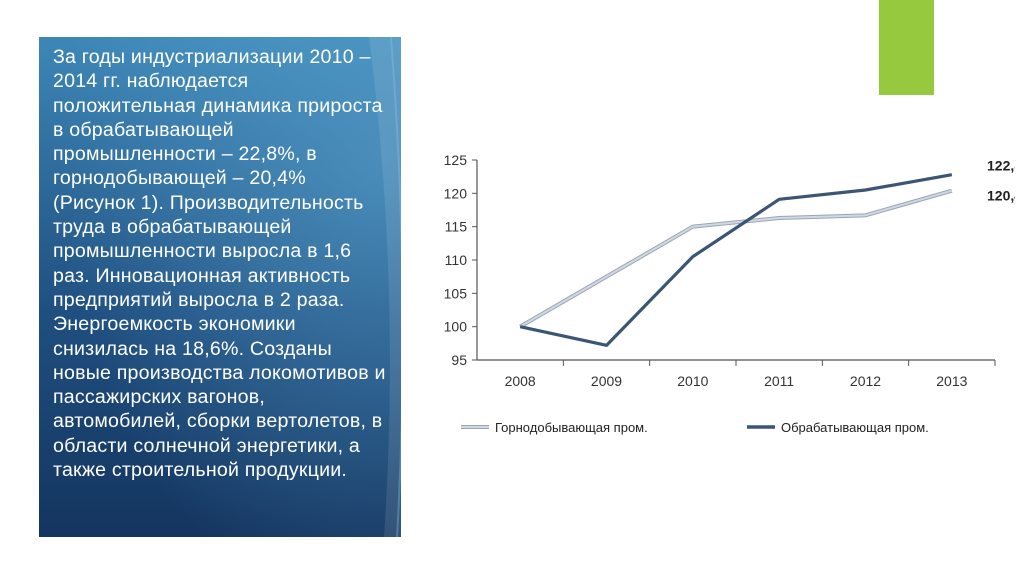  What do you see at coordinates (1001, 166) in the screenshot?
I see `data-label: 122,8` at bounding box center [1001, 166].